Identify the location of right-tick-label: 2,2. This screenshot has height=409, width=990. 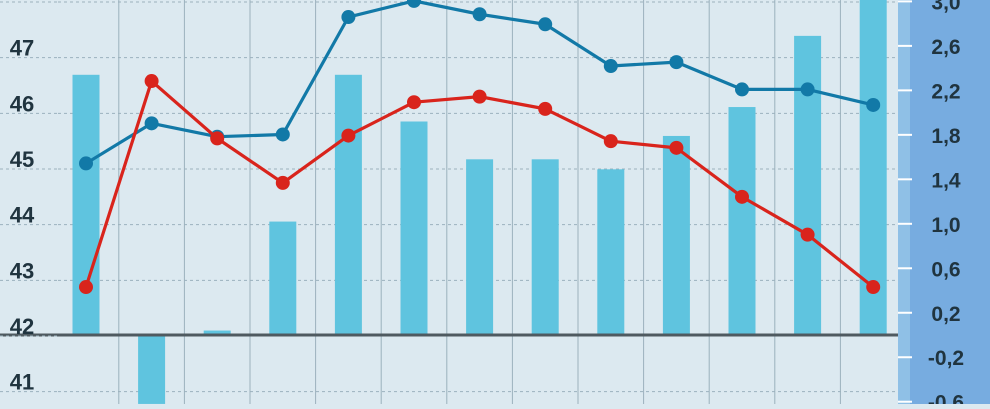
(945, 91).